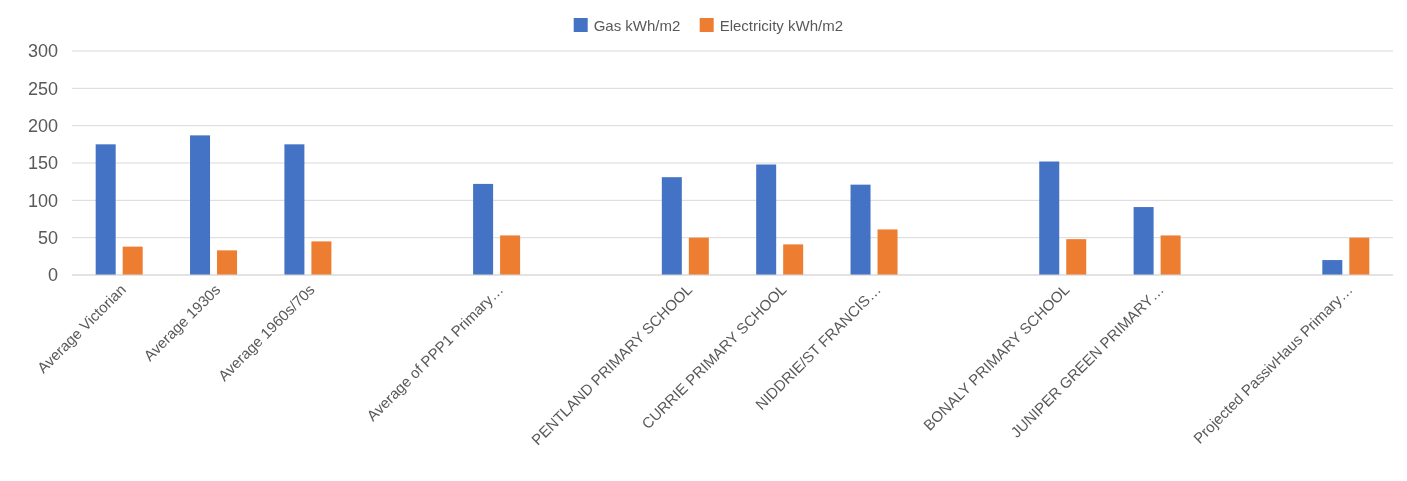 This screenshot has height=481, width=1407. I want to click on y-tick-label: 100, so click(42, 200).